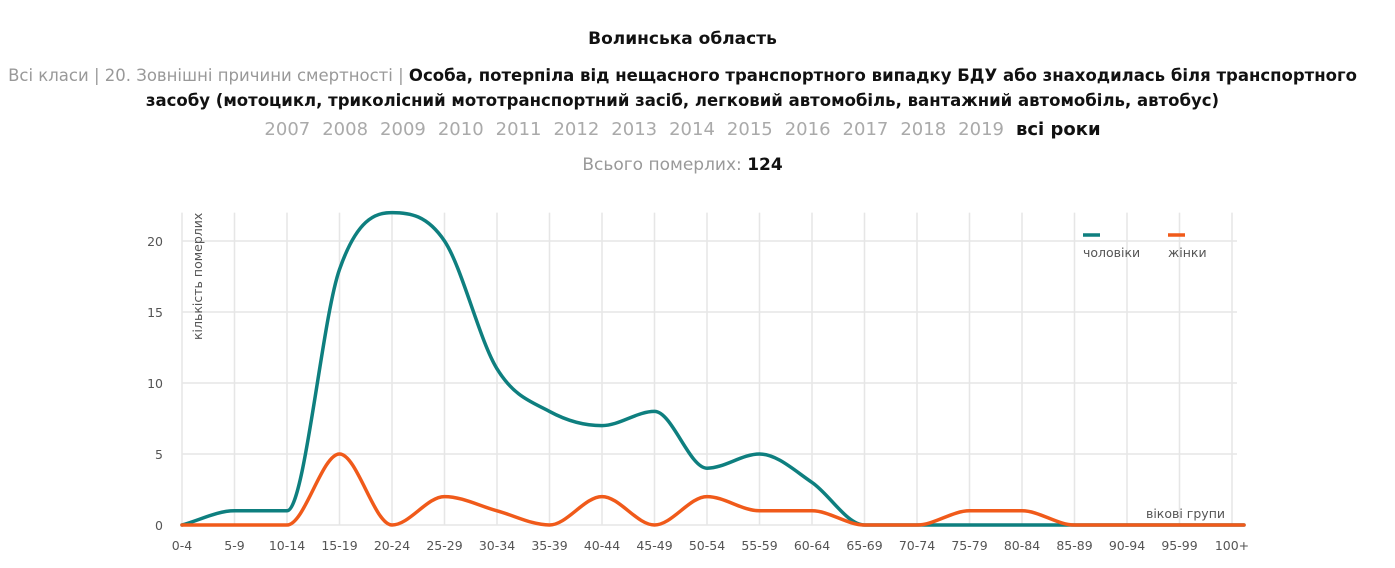 The height and width of the screenshot is (568, 1395). I want to click on year-option: 2014, so click(692, 129).